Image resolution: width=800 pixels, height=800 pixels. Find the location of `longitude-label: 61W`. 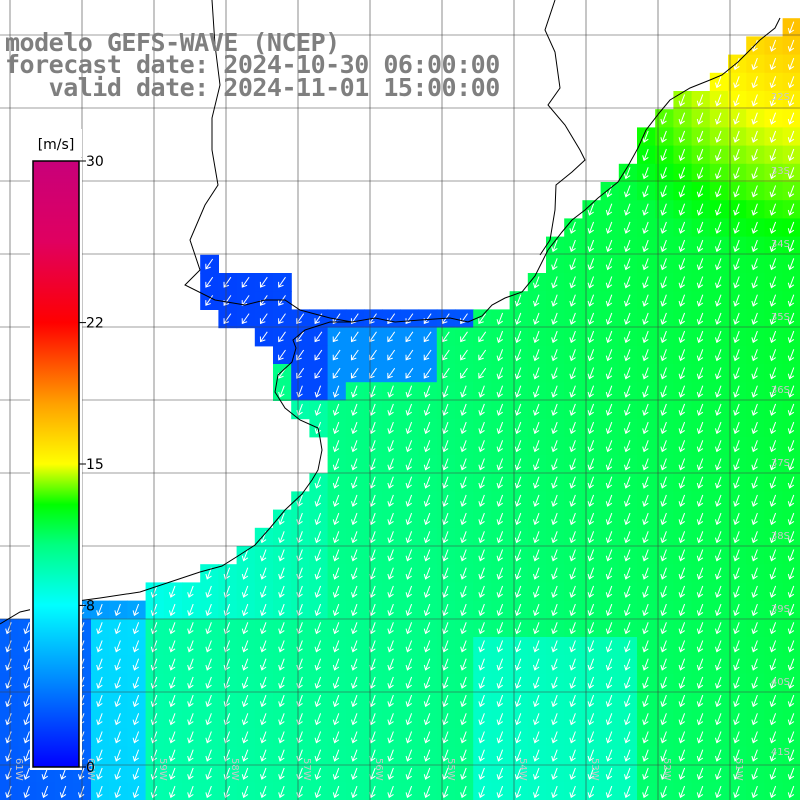

longitude-label: 61W is located at coordinates (18, 769).